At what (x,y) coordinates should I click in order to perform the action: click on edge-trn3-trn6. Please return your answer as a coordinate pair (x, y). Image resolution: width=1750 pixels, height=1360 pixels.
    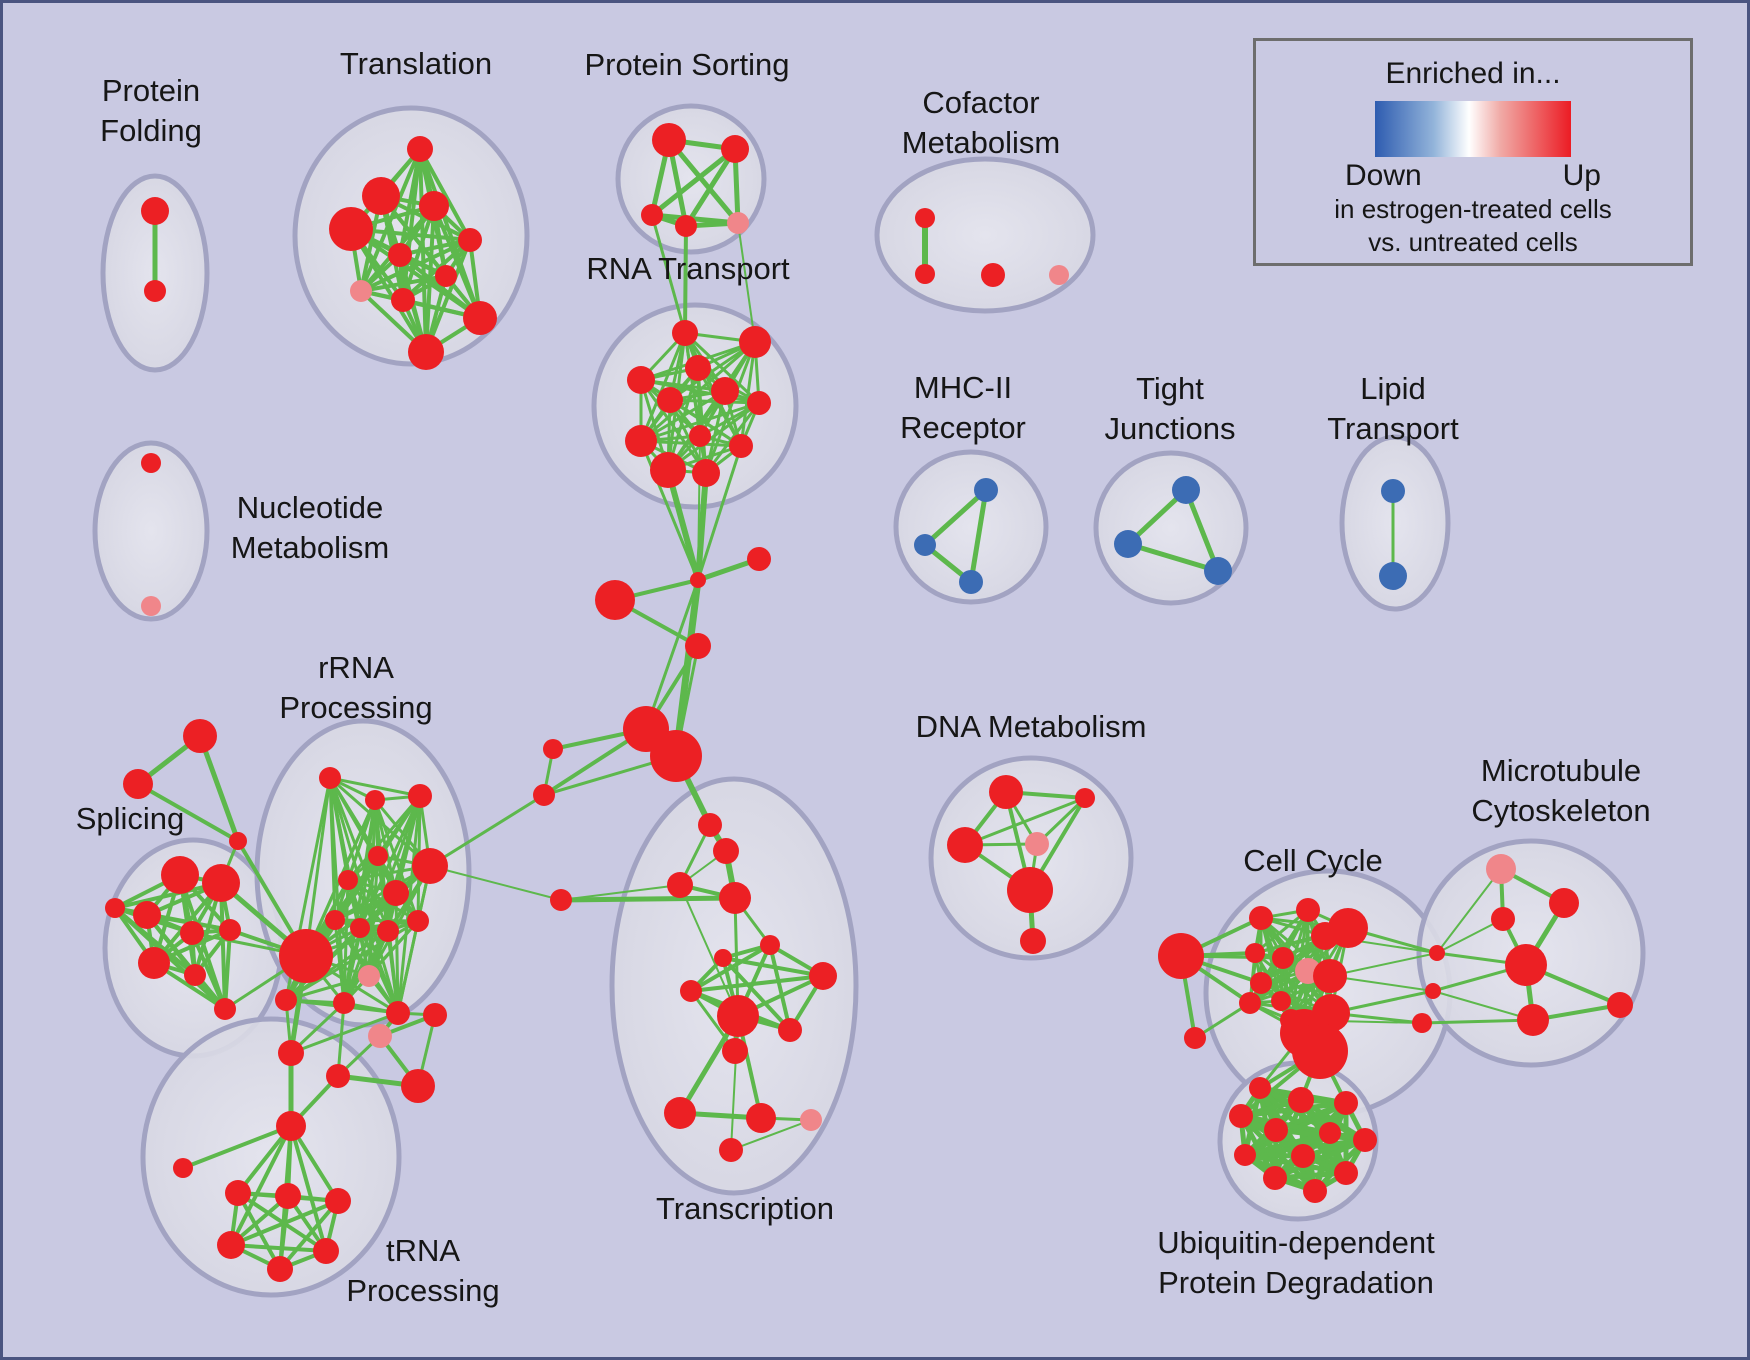
    Looking at the image, I should click on (309, 1235).